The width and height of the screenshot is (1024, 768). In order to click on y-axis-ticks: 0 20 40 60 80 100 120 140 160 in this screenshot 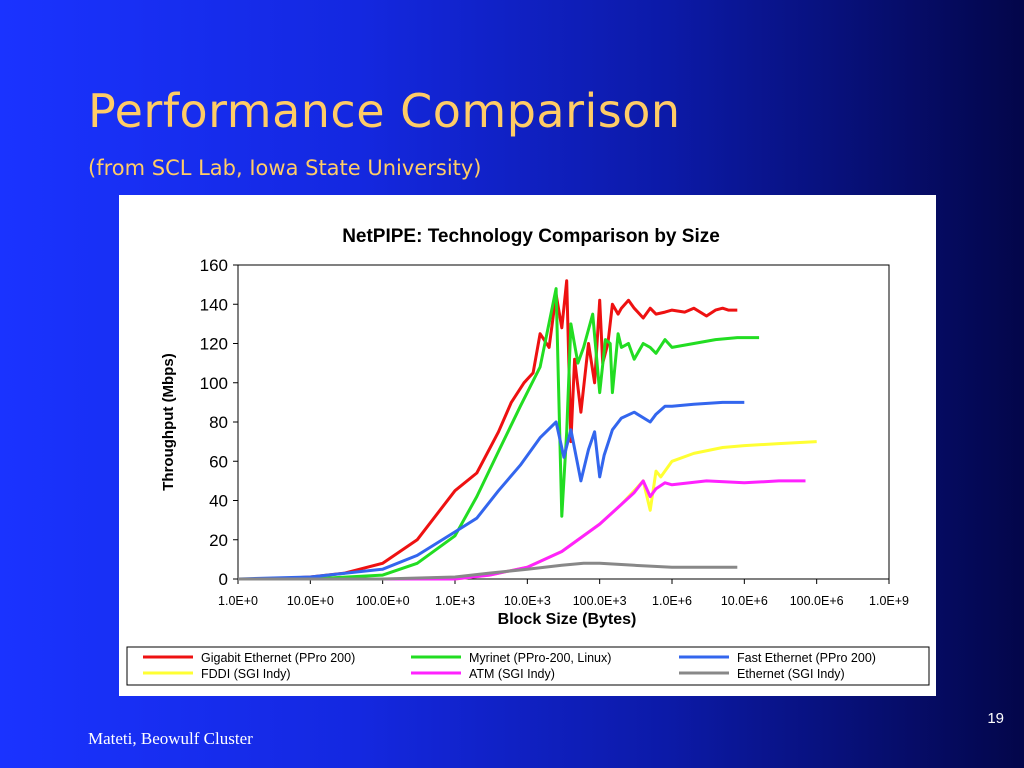, I will do `click(219, 422)`.